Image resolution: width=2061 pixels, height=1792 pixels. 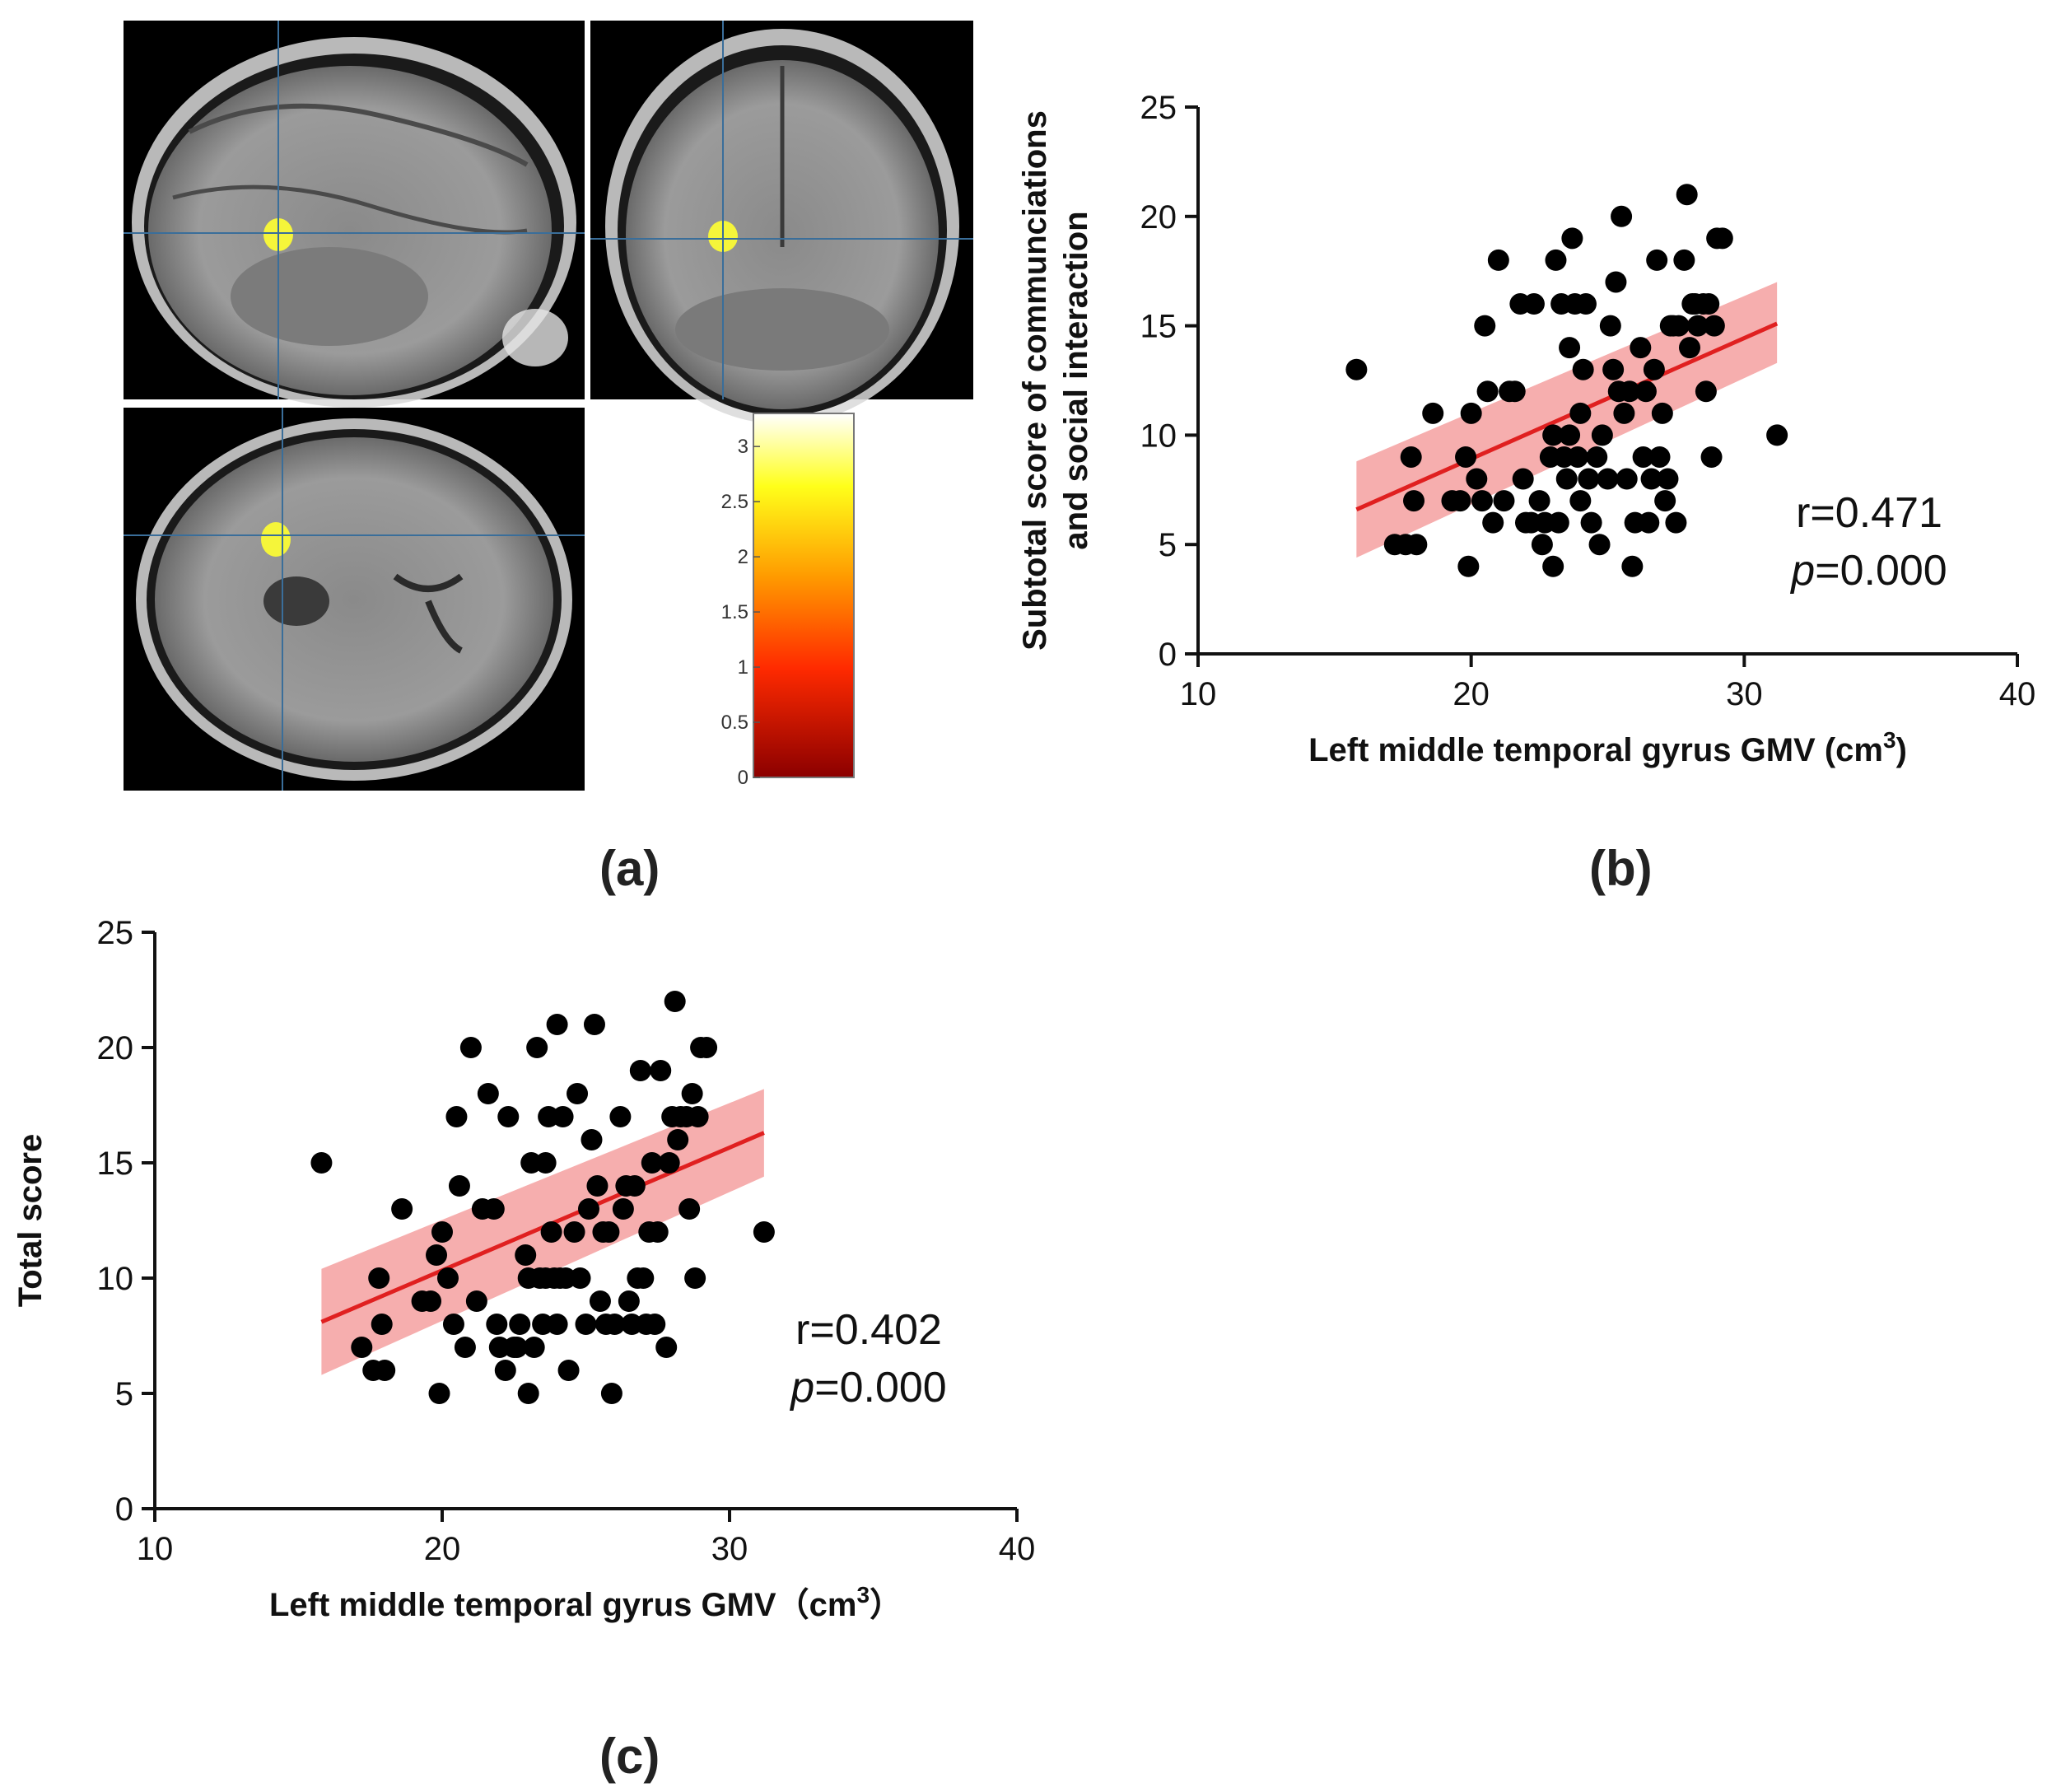 What do you see at coordinates (734, 612) in the screenshot?
I see `colorbar-tick-label: 1.5` at bounding box center [734, 612].